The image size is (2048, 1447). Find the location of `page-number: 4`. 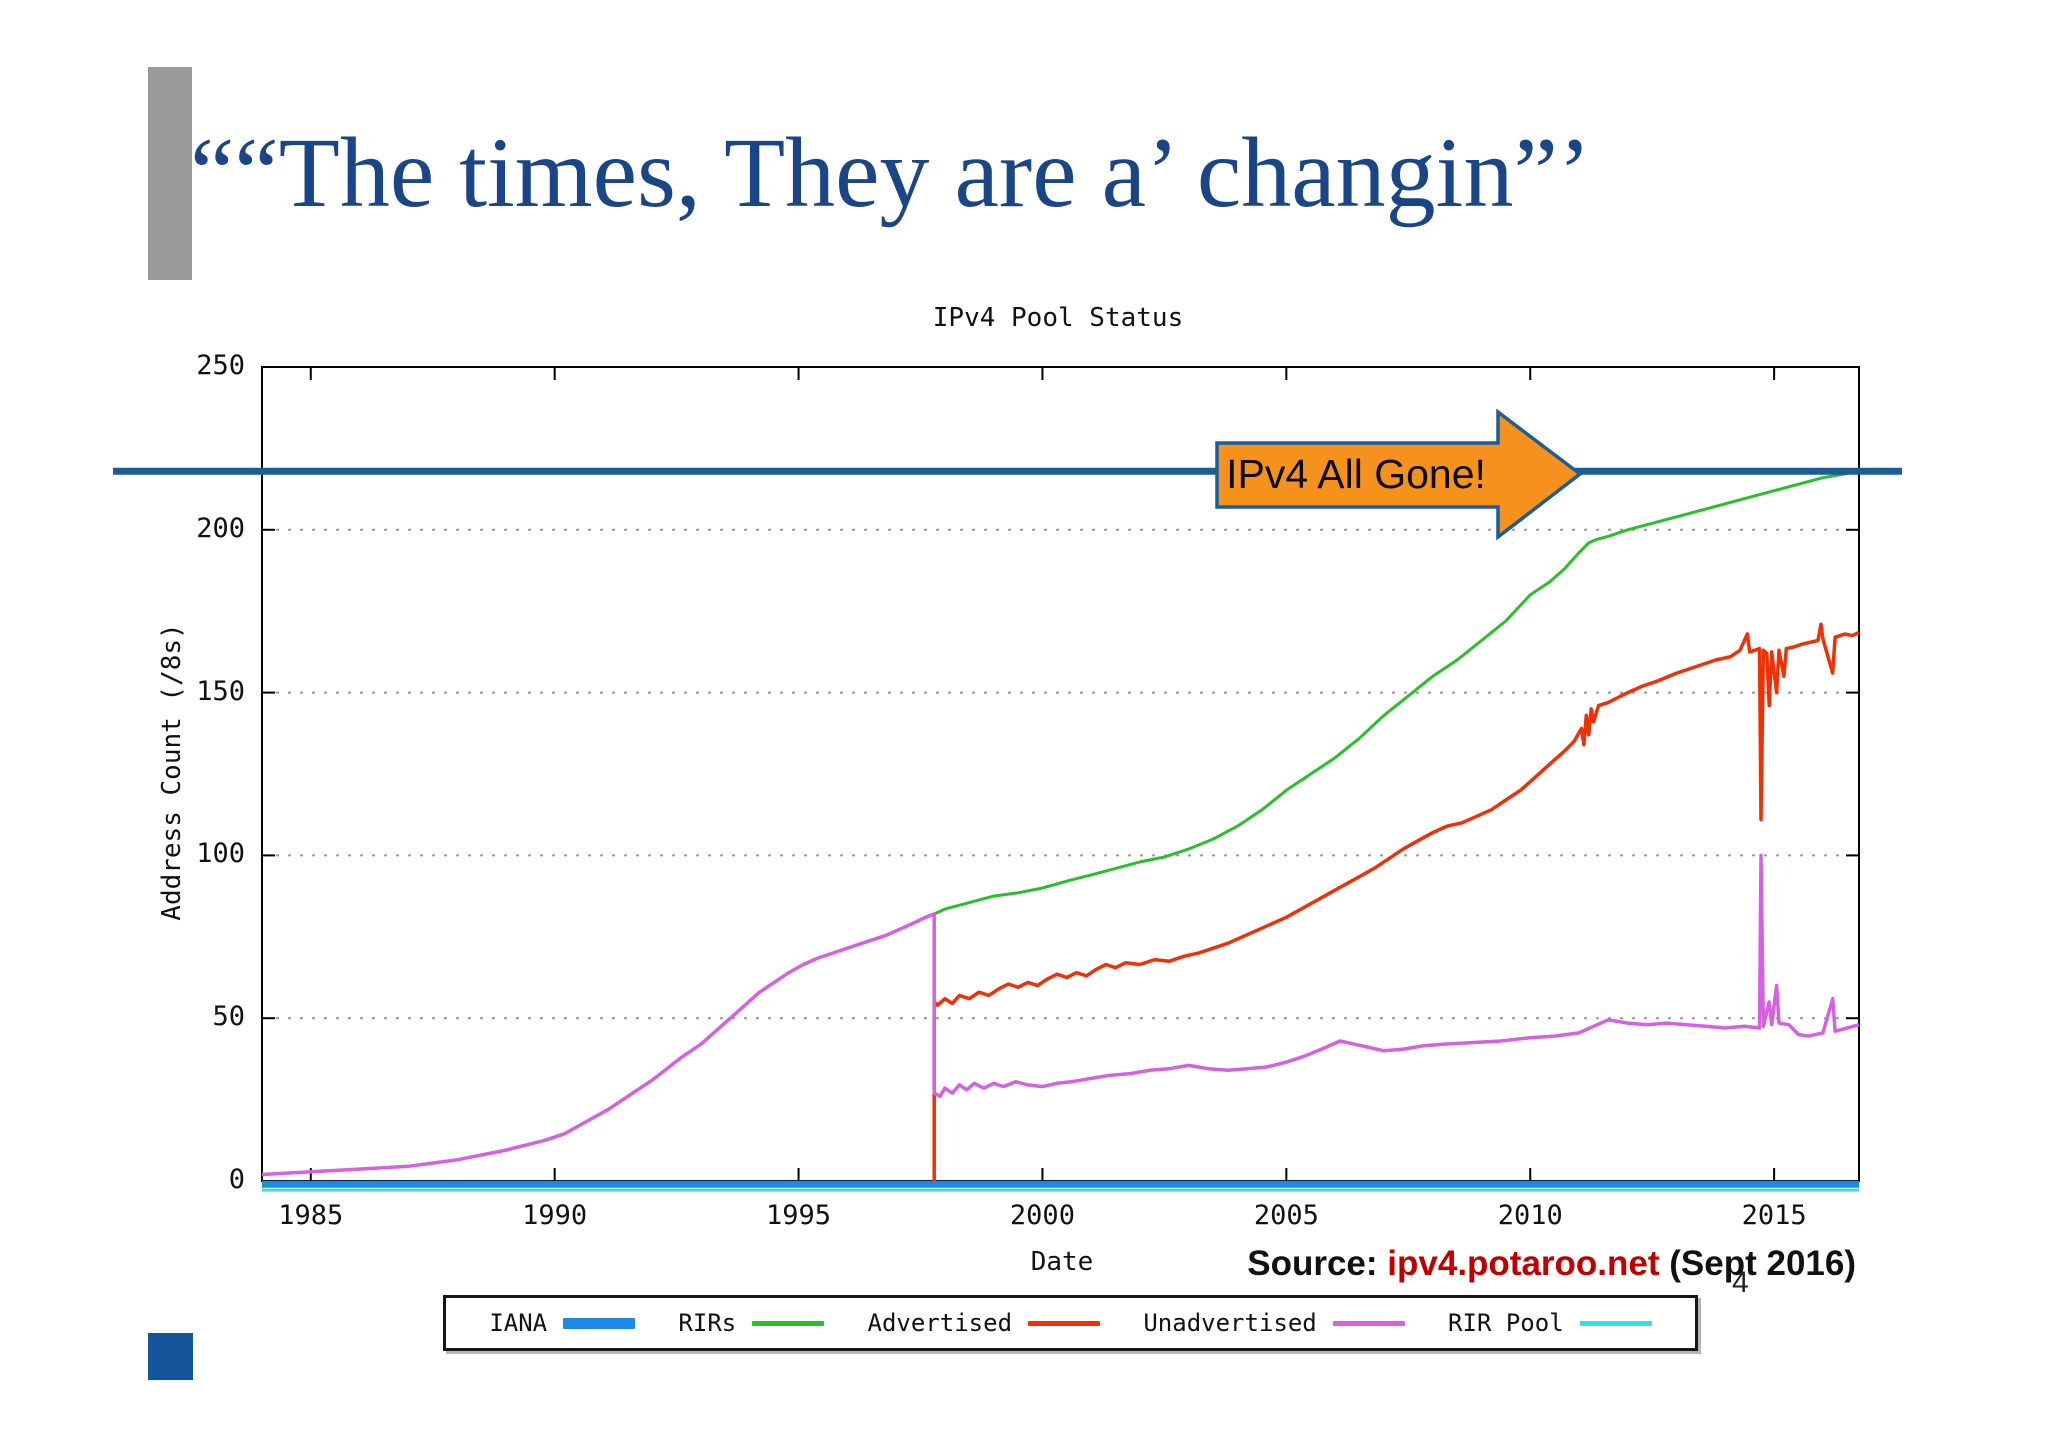

page-number: 4 is located at coordinates (1740, 1282).